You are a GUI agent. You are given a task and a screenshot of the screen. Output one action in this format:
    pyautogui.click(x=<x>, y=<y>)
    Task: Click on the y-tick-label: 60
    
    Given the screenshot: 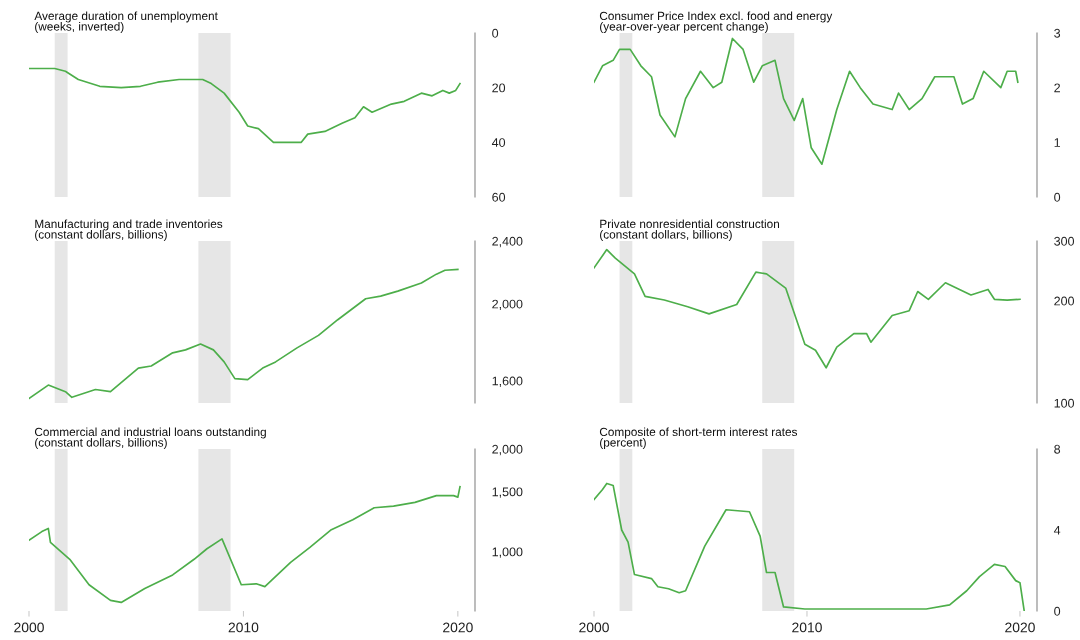 What is the action you would take?
    pyautogui.click(x=499, y=197)
    